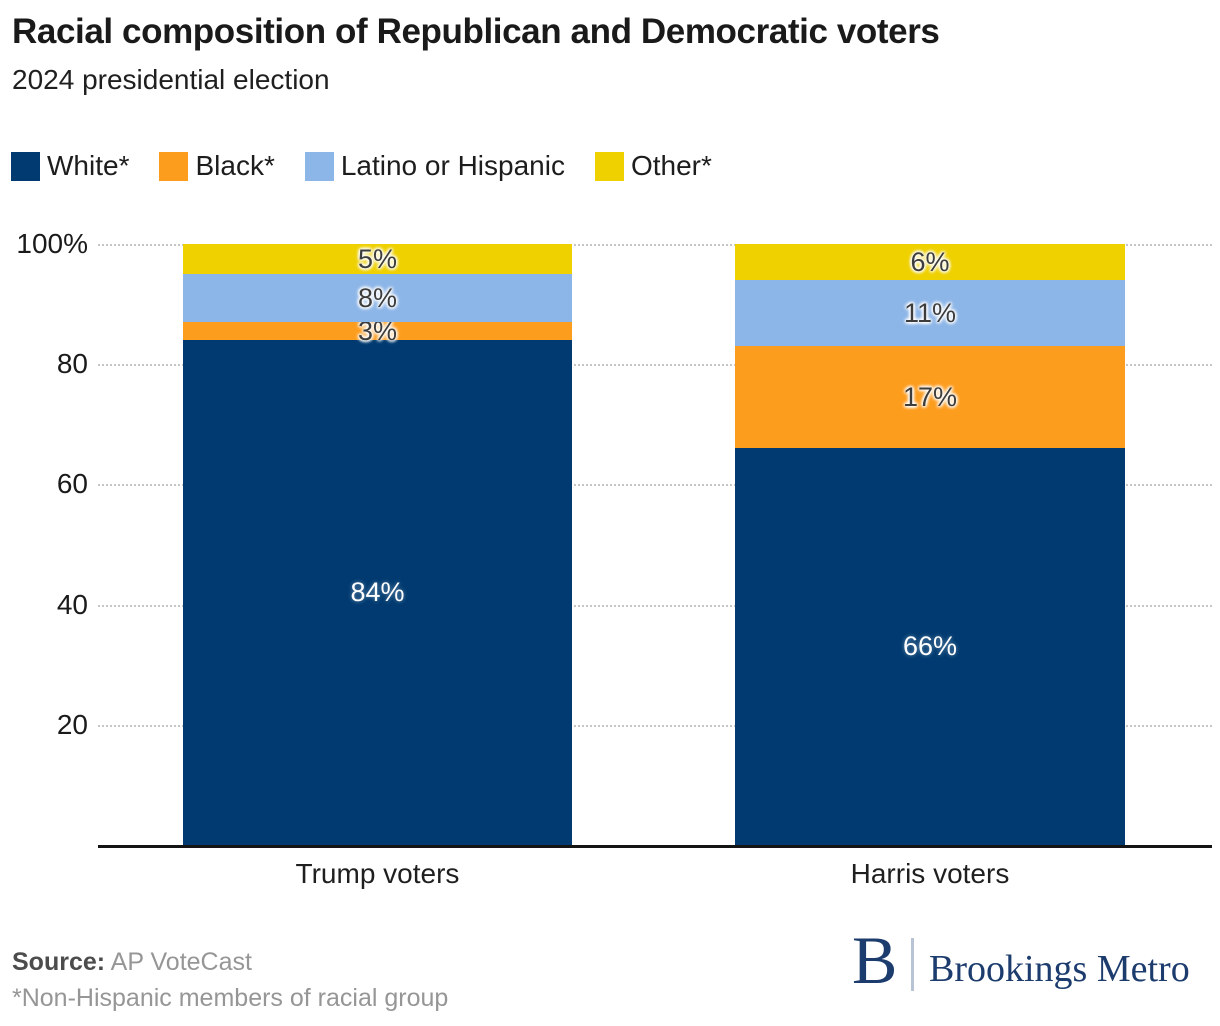 This screenshot has height=1026, width=1220. What do you see at coordinates (1059, 969) in the screenshot?
I see `logo-wordmark: Brookings Metro` at bounding box center [1059, 969].